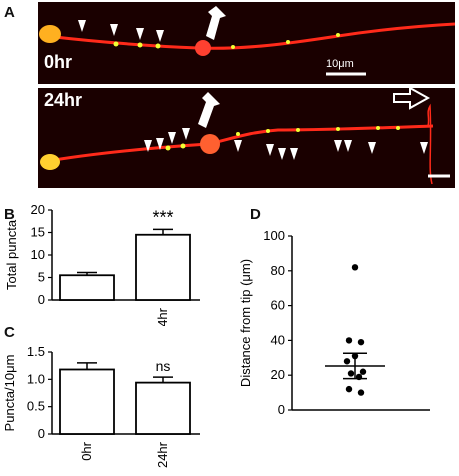  What do you see at coordinates (9, 214) in the screenshot?
I see `panel-label-b: B` at bounding box center [9, 214].